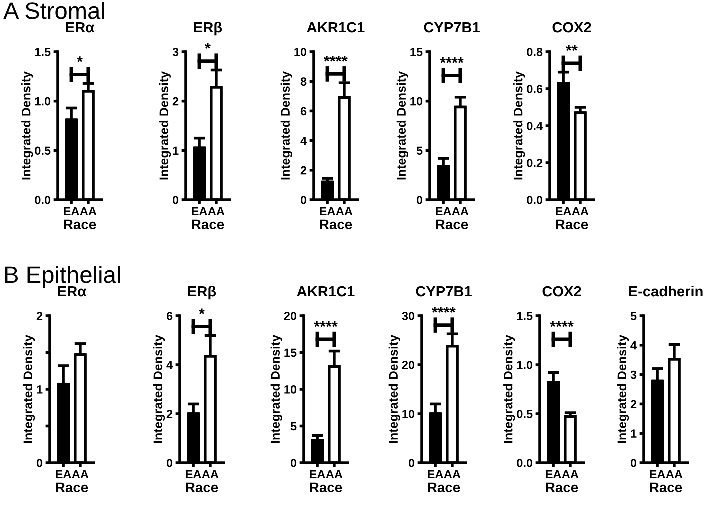  I want to click on chart-title: E-cadherin, so click(666, 291).